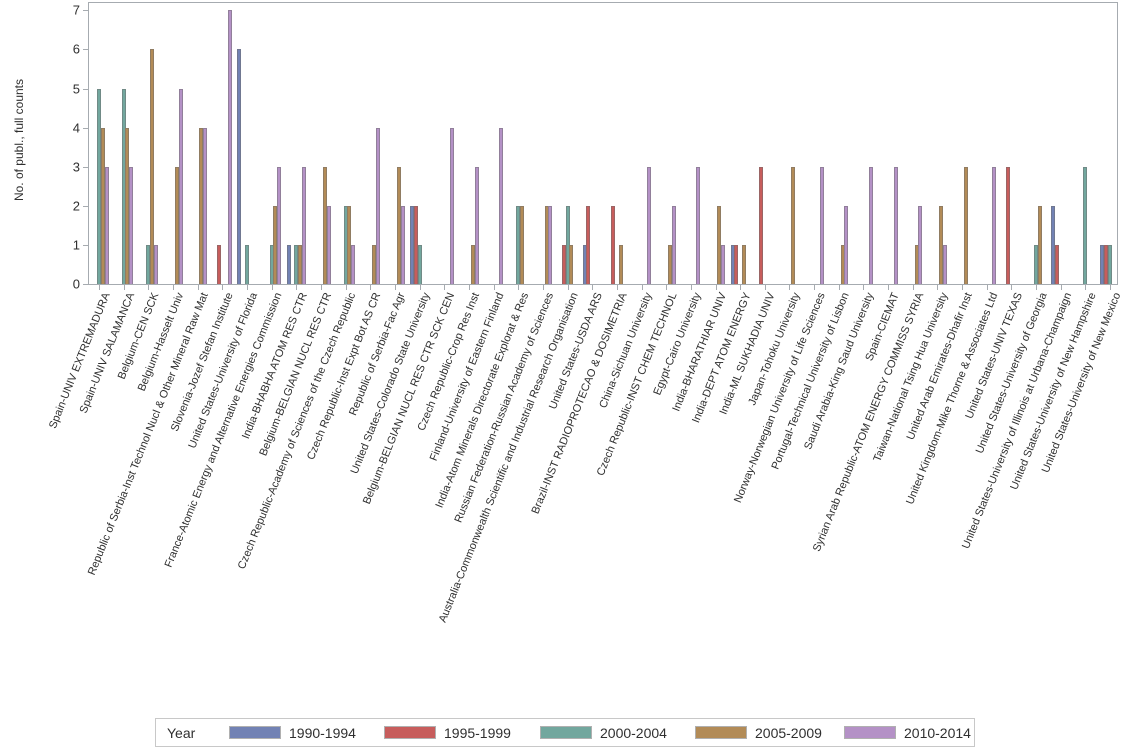 The width and height of the screenshot is (1134, 756). I want to click on plot-border-right, so click(1117, 143).